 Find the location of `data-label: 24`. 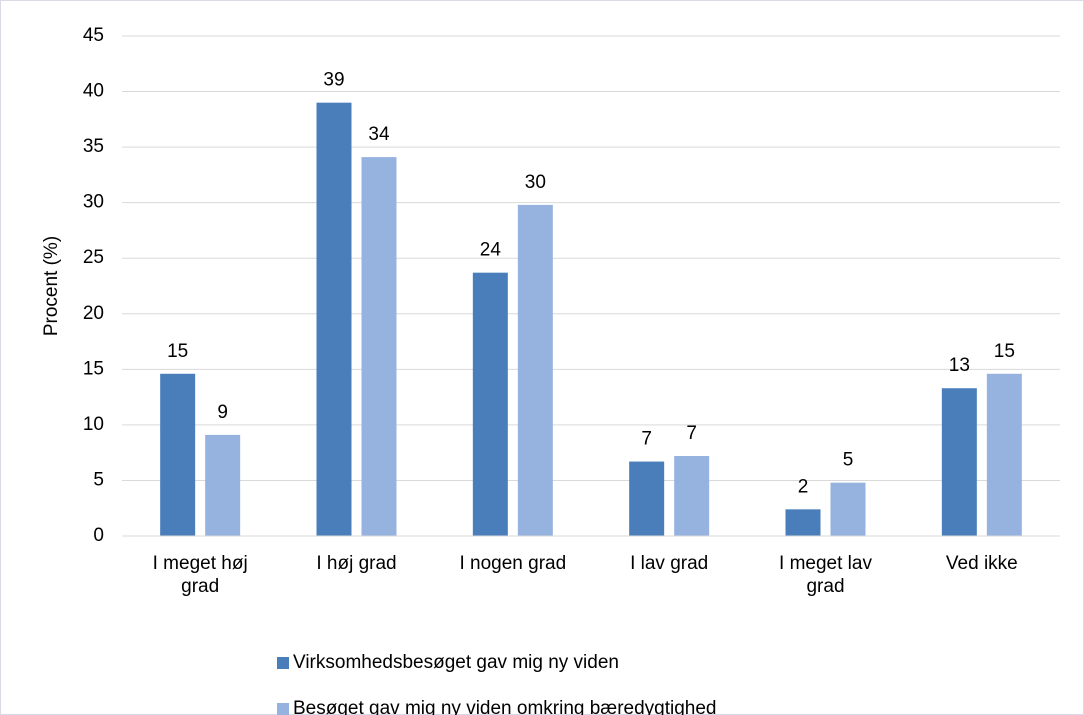

data-label: 24 is located at coordinates (491, 250).